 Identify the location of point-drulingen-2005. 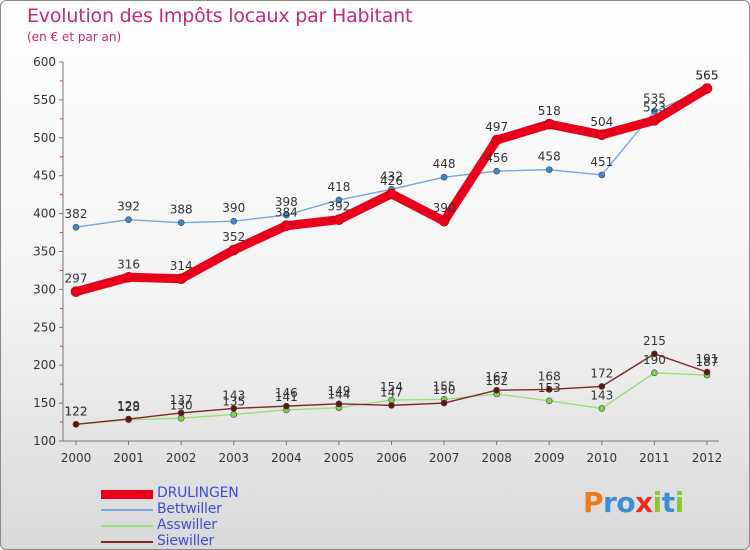
(339, 219).